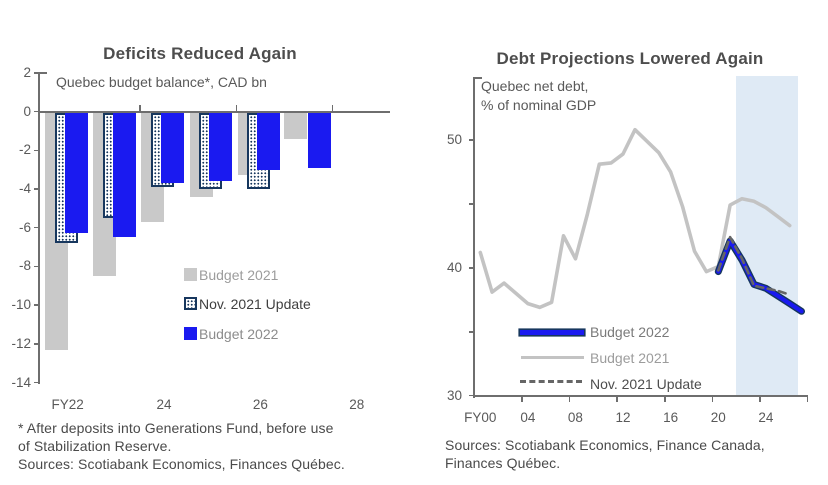 The height and width of the screenshot is (485, 828). What do you see at coordinates (539, 105) in the screenshot?
I see `right-chart-subtitle-line-2: % of nominal GDP` at bounding box center [539, 105].